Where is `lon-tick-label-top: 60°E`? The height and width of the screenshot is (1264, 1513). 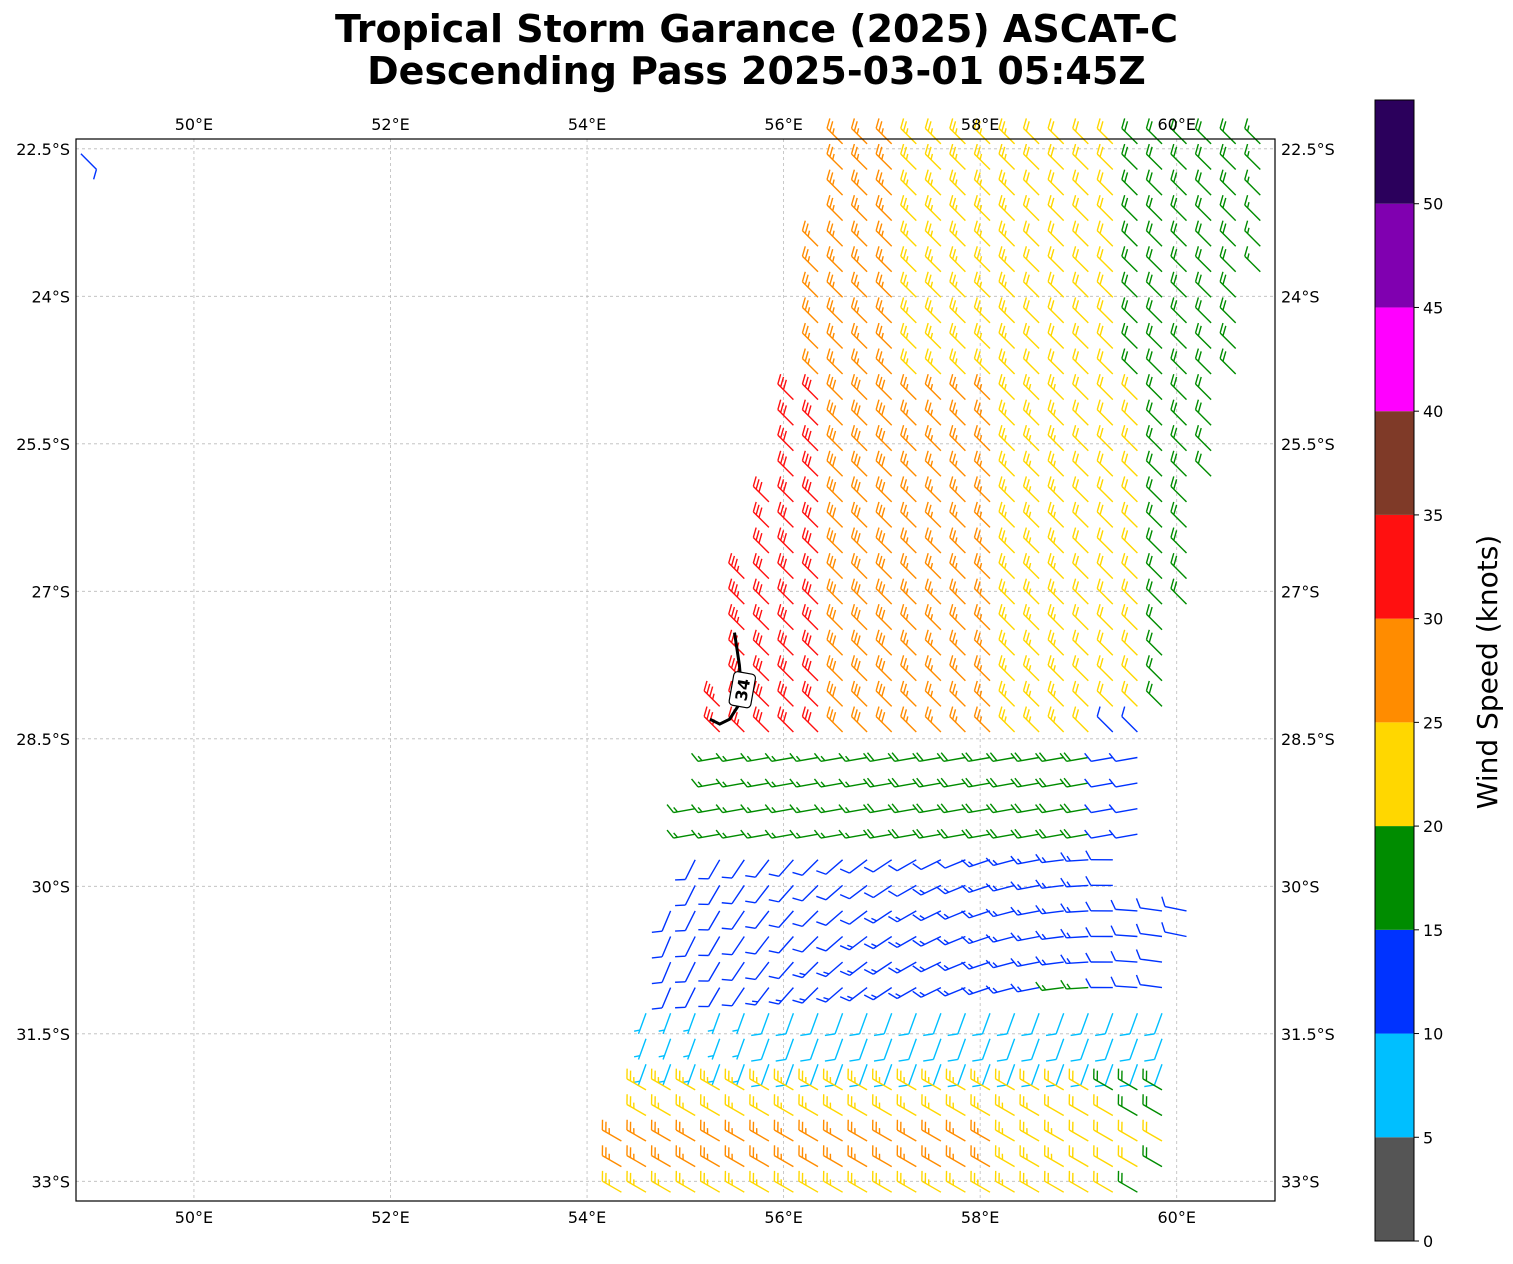 lon-tick-label-top: 60°E is located at coordinates (1176, 124).